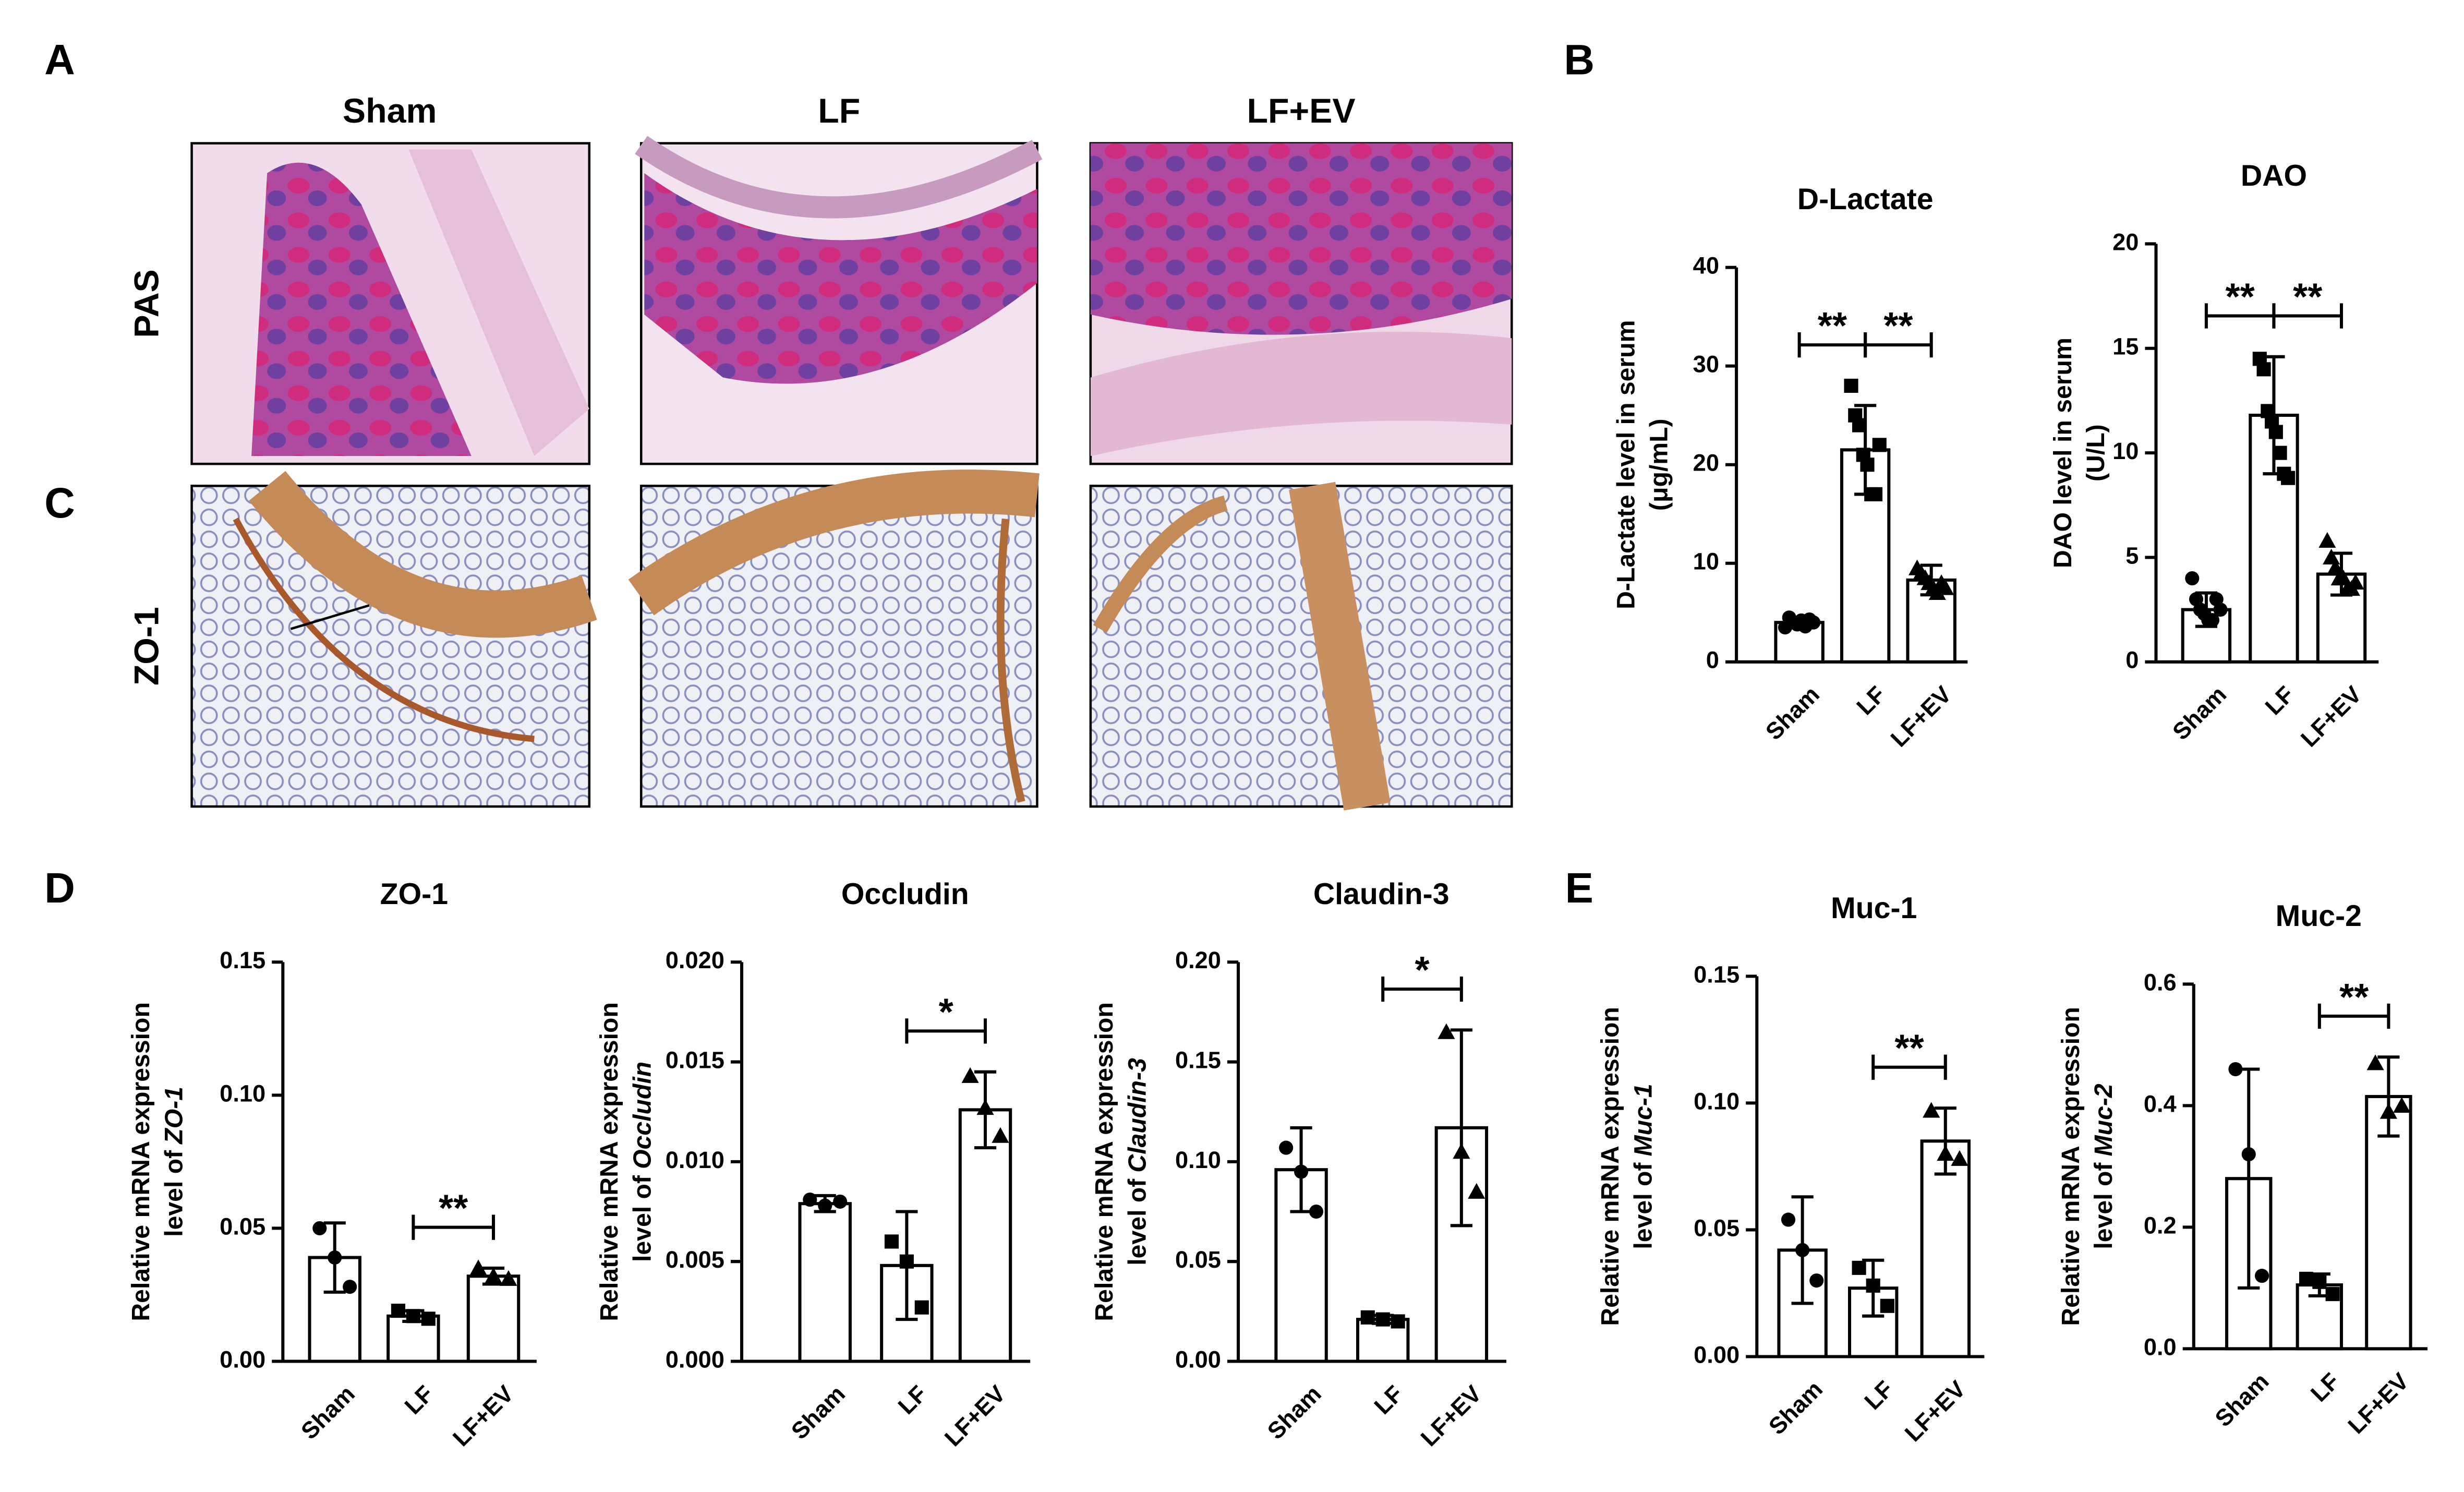 The image size is (2464, 1492). Describe the element at coordinates (1865, 199) in the screenshot. I see `chart-title: D-Lactate` at that location.